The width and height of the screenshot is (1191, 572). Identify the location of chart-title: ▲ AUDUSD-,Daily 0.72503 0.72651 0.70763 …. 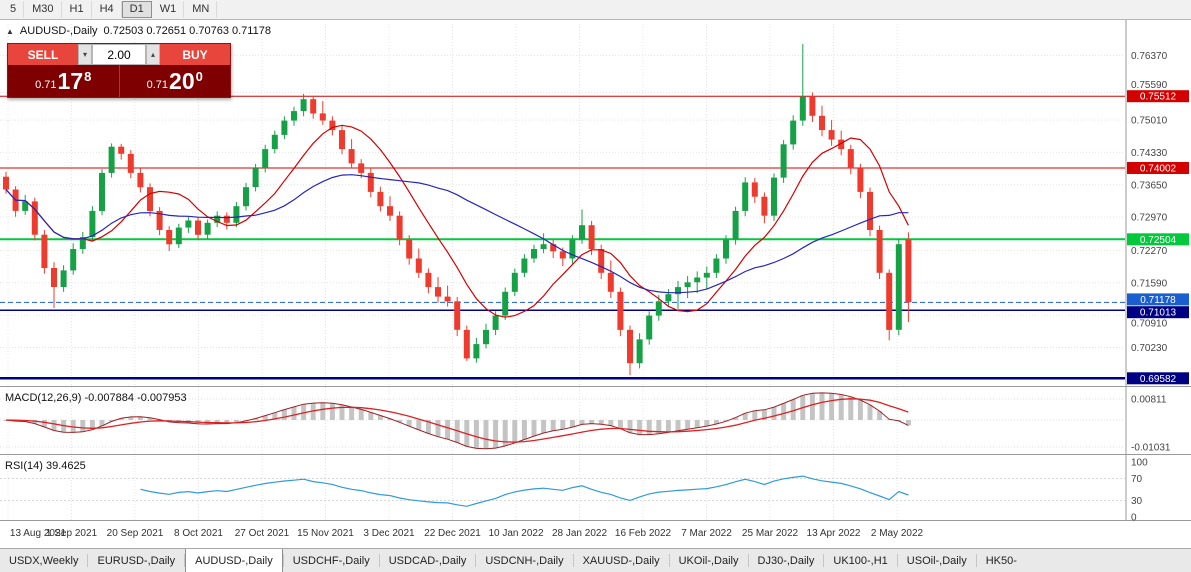
(138, 31).